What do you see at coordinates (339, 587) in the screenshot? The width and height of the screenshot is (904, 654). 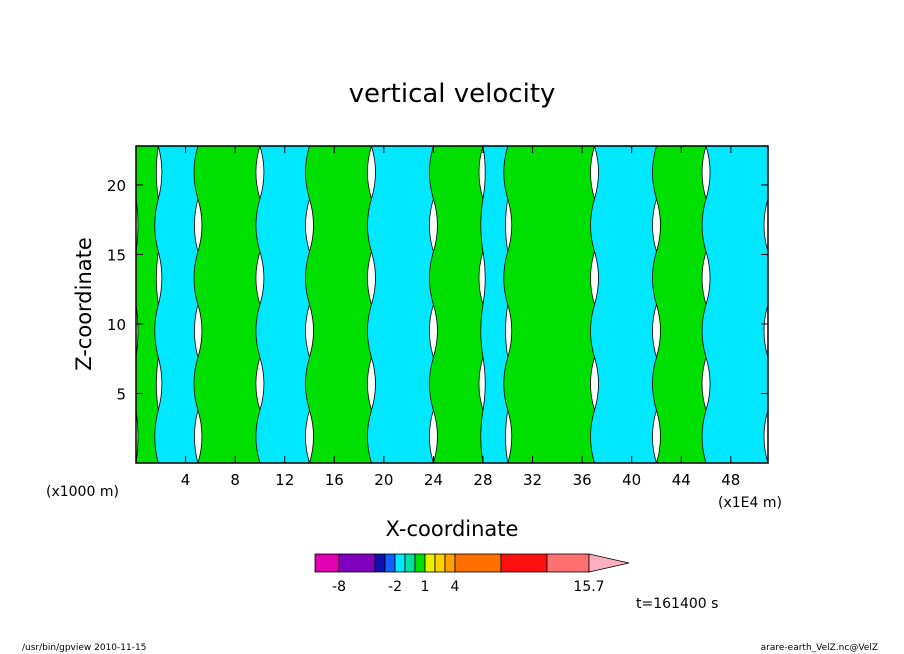 I see `colorbar-label: -8` at bounding box center [339, 587].